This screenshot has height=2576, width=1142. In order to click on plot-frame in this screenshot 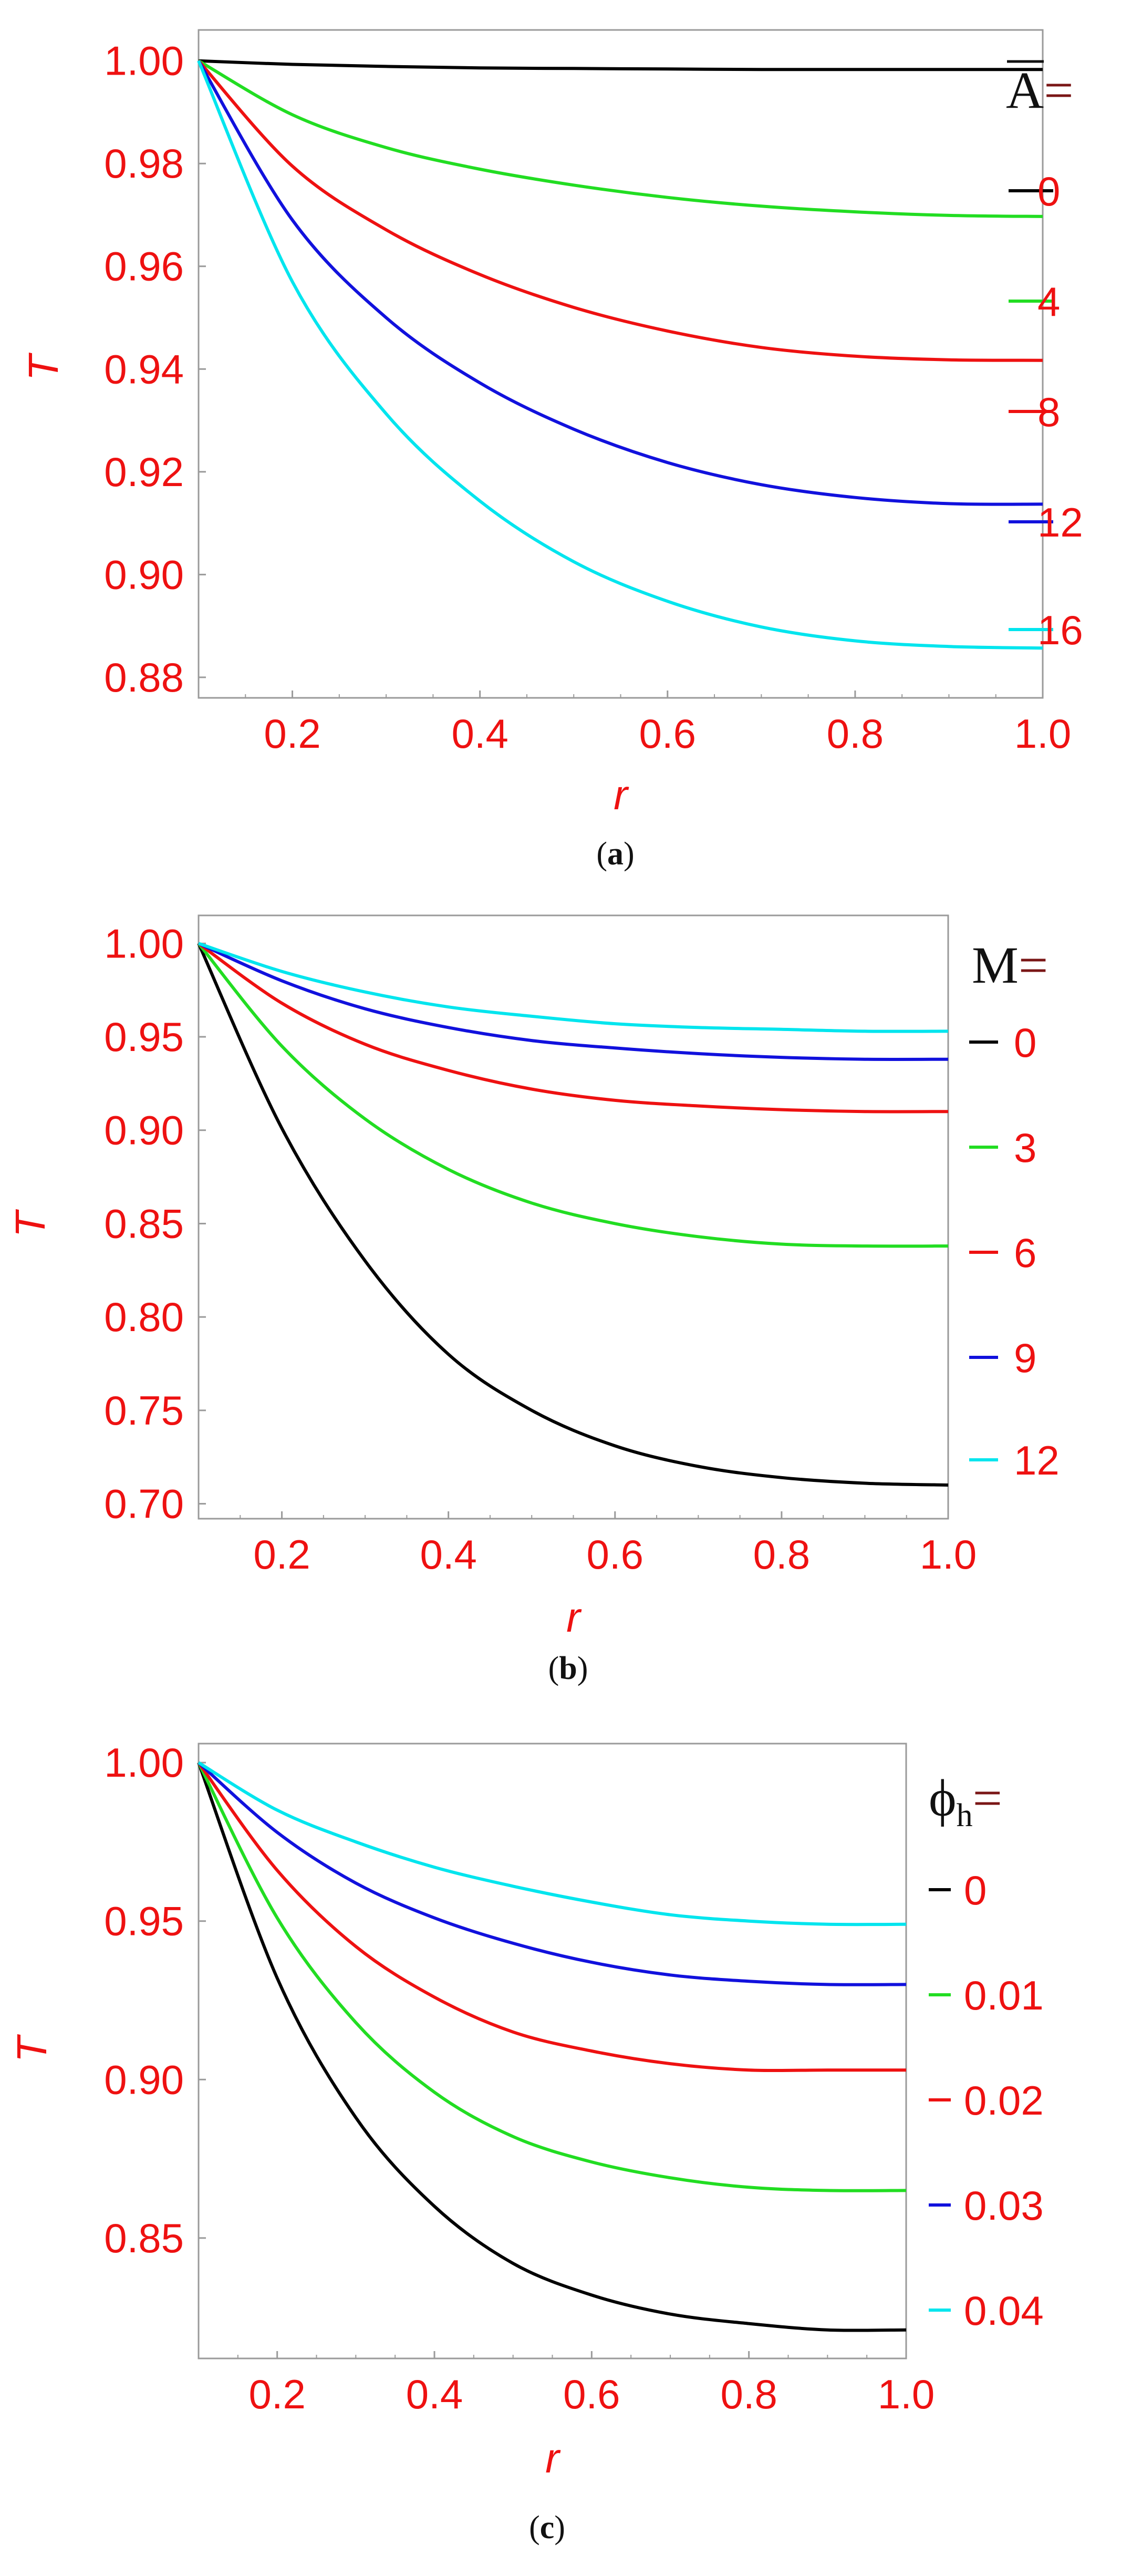, I will do `click(552, 2051)`.